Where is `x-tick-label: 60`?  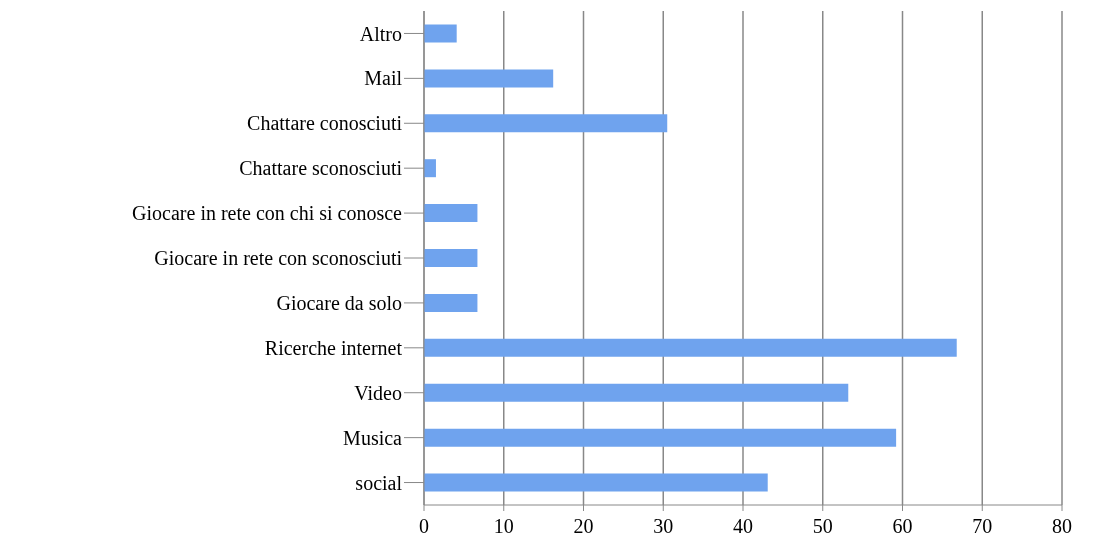
x-tick-label: 60 is located at coordinates (902, 526).